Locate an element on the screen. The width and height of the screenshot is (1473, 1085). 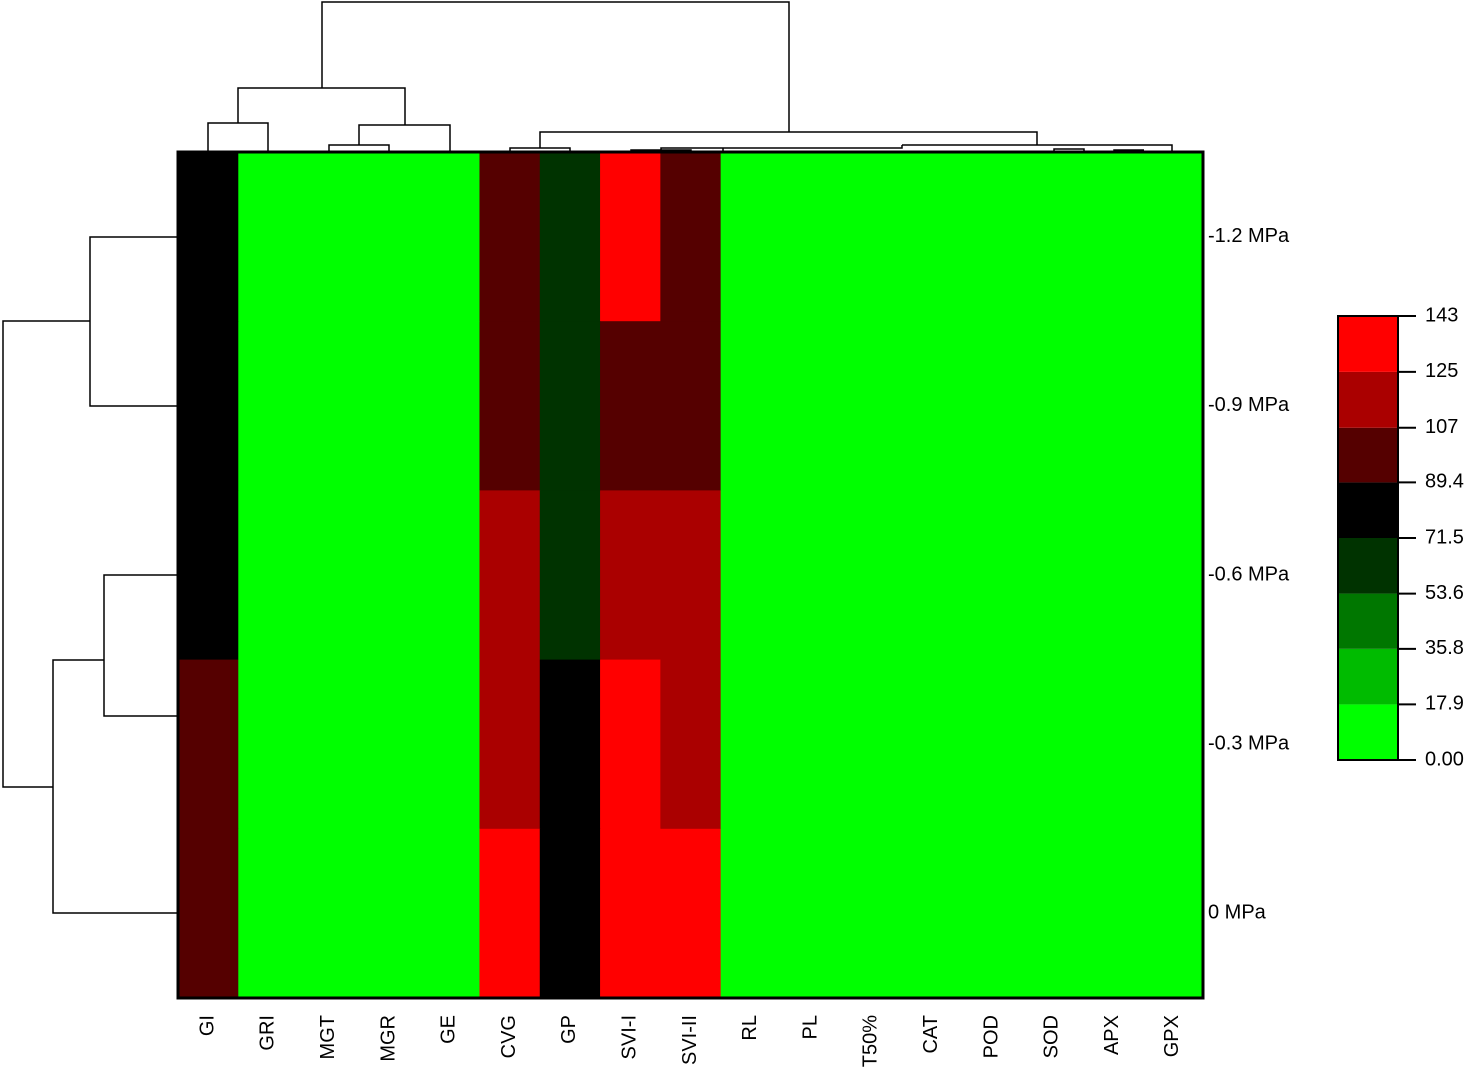
column-label: SVI-I is located at coordinates (629, 1037).